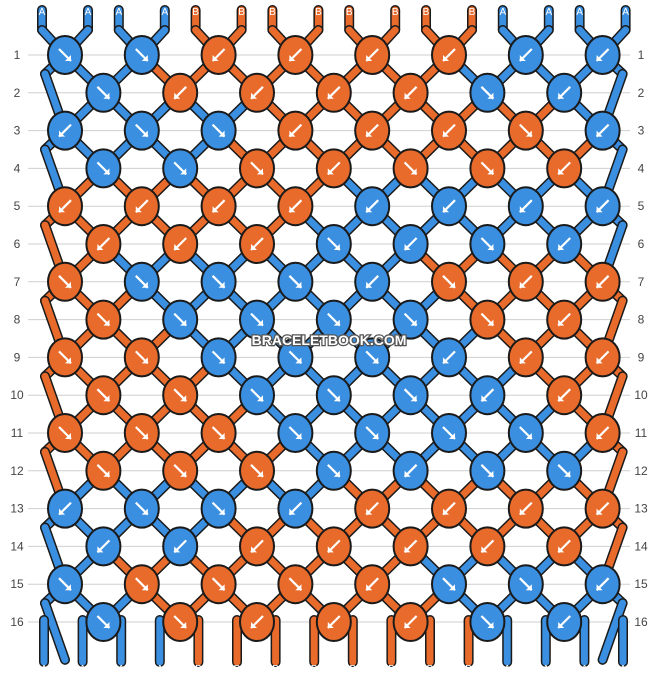  What do you see at coordinates (641, 471) in the screenshot?
I see `row-label-right: 12` at bounding box center [641, 471].